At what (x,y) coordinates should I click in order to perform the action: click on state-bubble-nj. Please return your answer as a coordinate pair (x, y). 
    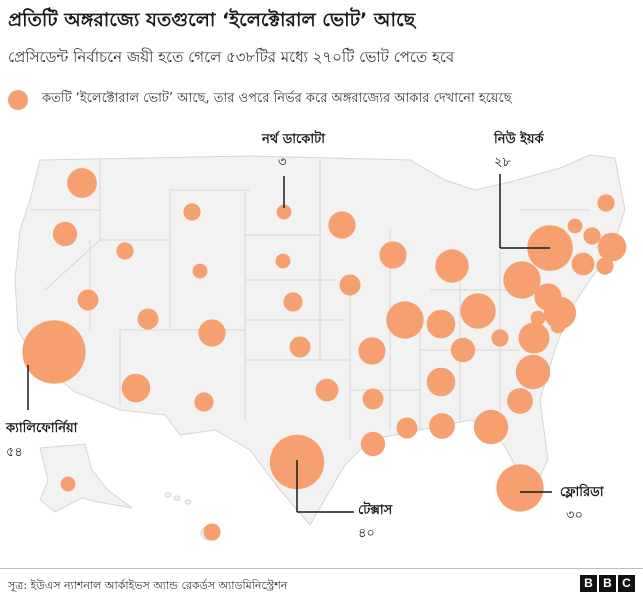
    Looking at the image, I should click on (560, 313).